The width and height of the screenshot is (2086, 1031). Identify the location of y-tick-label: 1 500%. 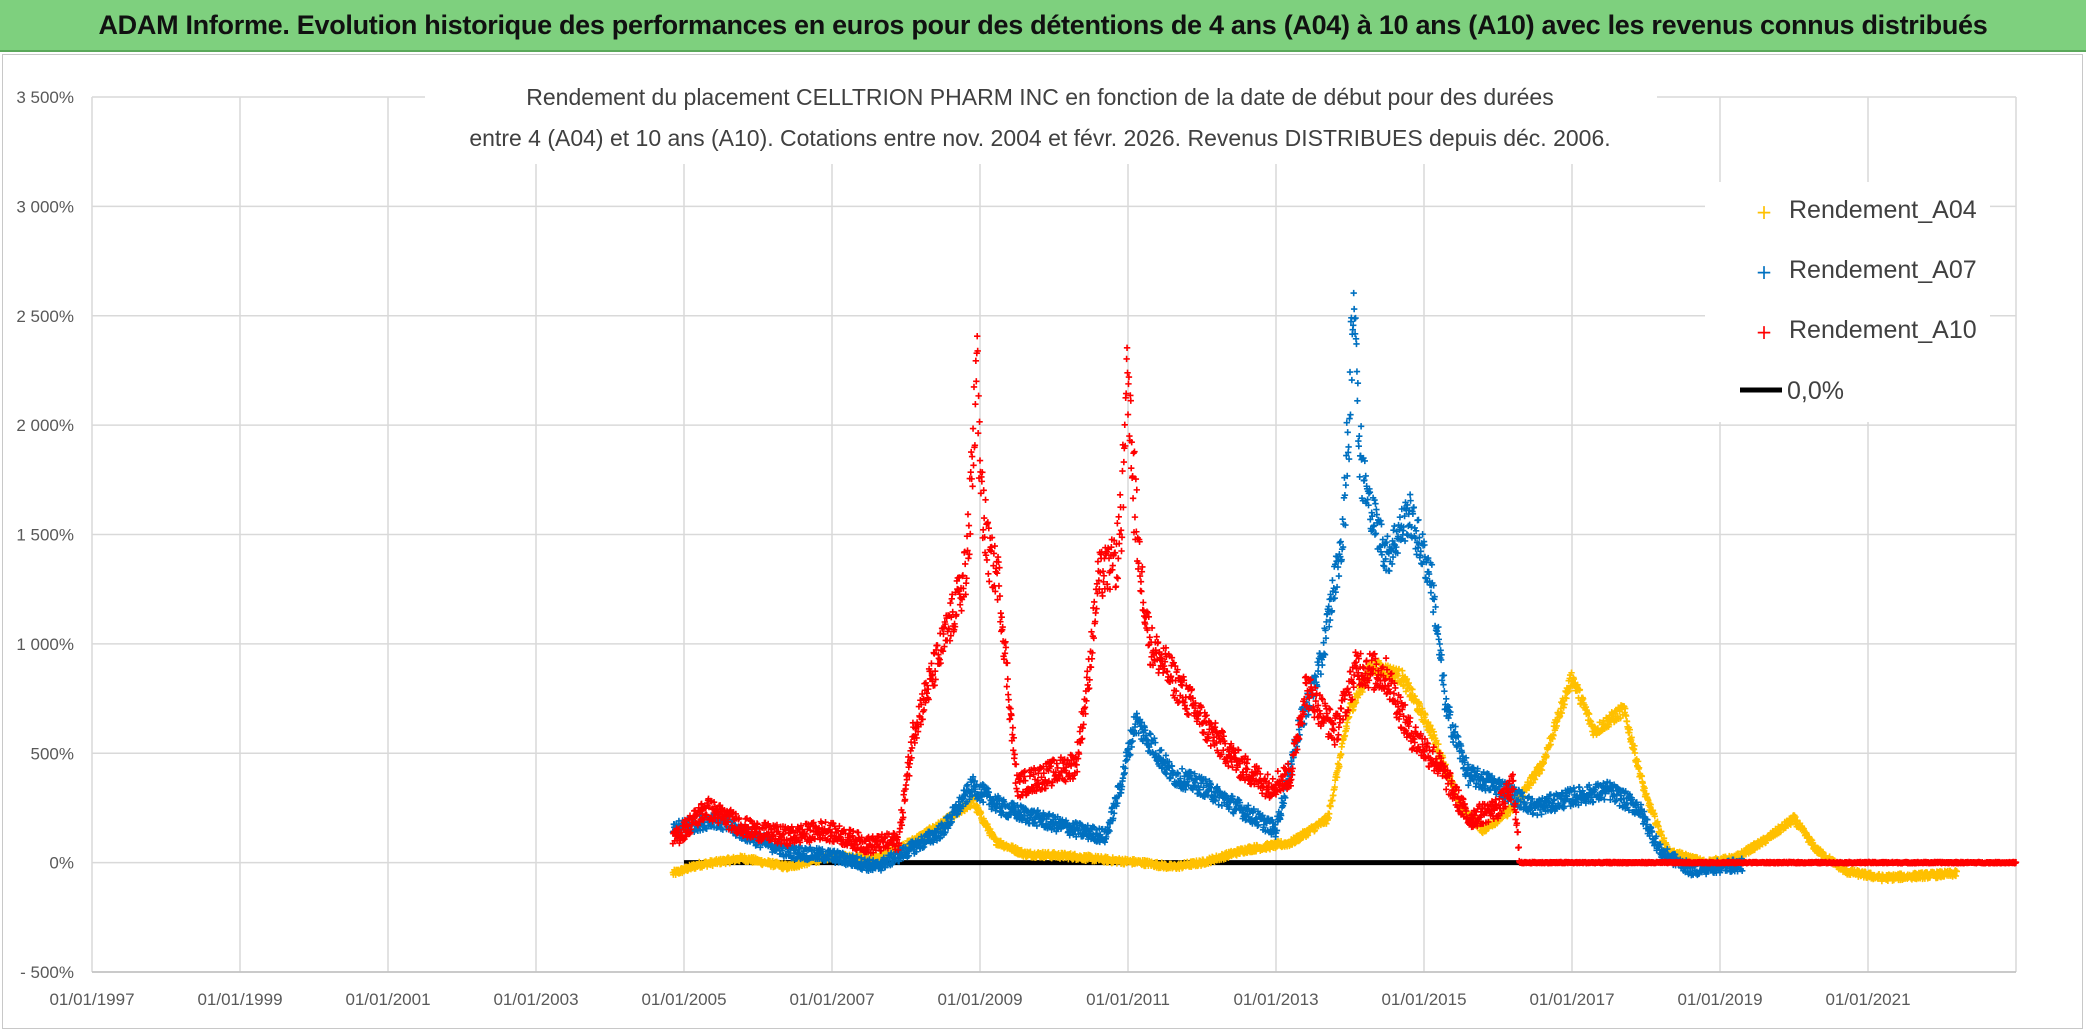
(45, 535).